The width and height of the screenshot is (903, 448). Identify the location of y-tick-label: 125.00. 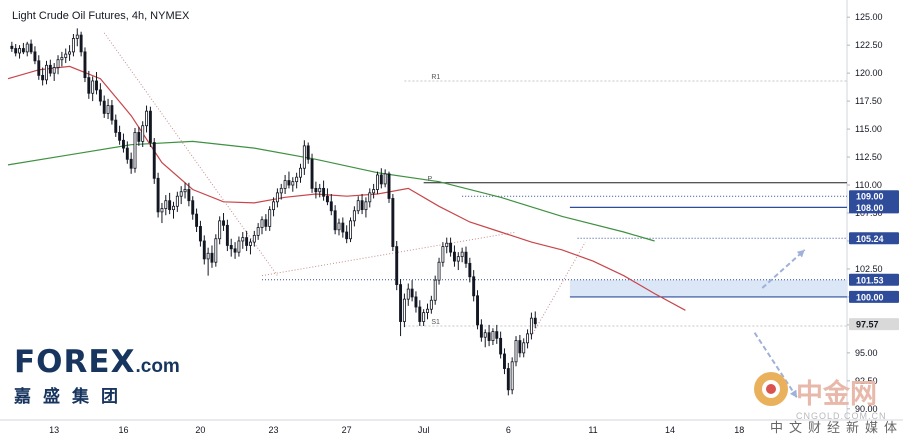
(869, 17).